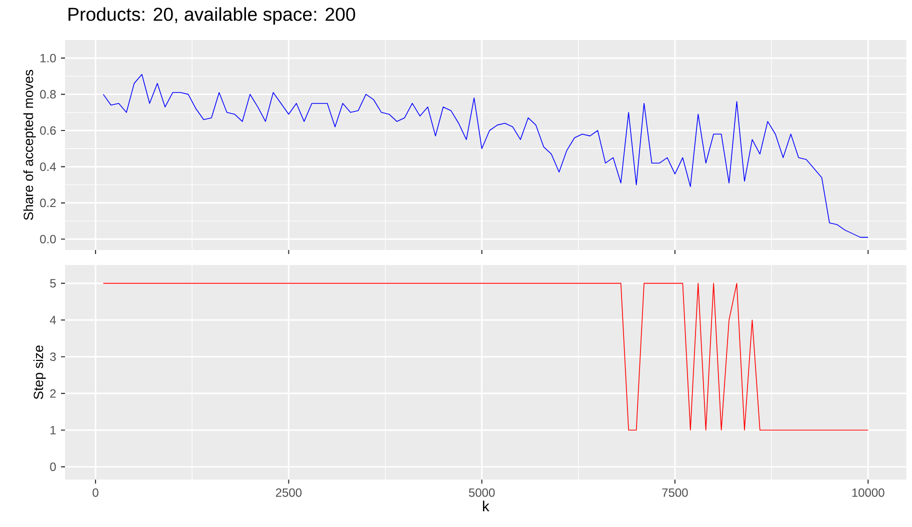  What do you see at coordinates (48, 203) in the screenshot?
I see `y-tick-label: 0.2` at bounding box center [48, 203].